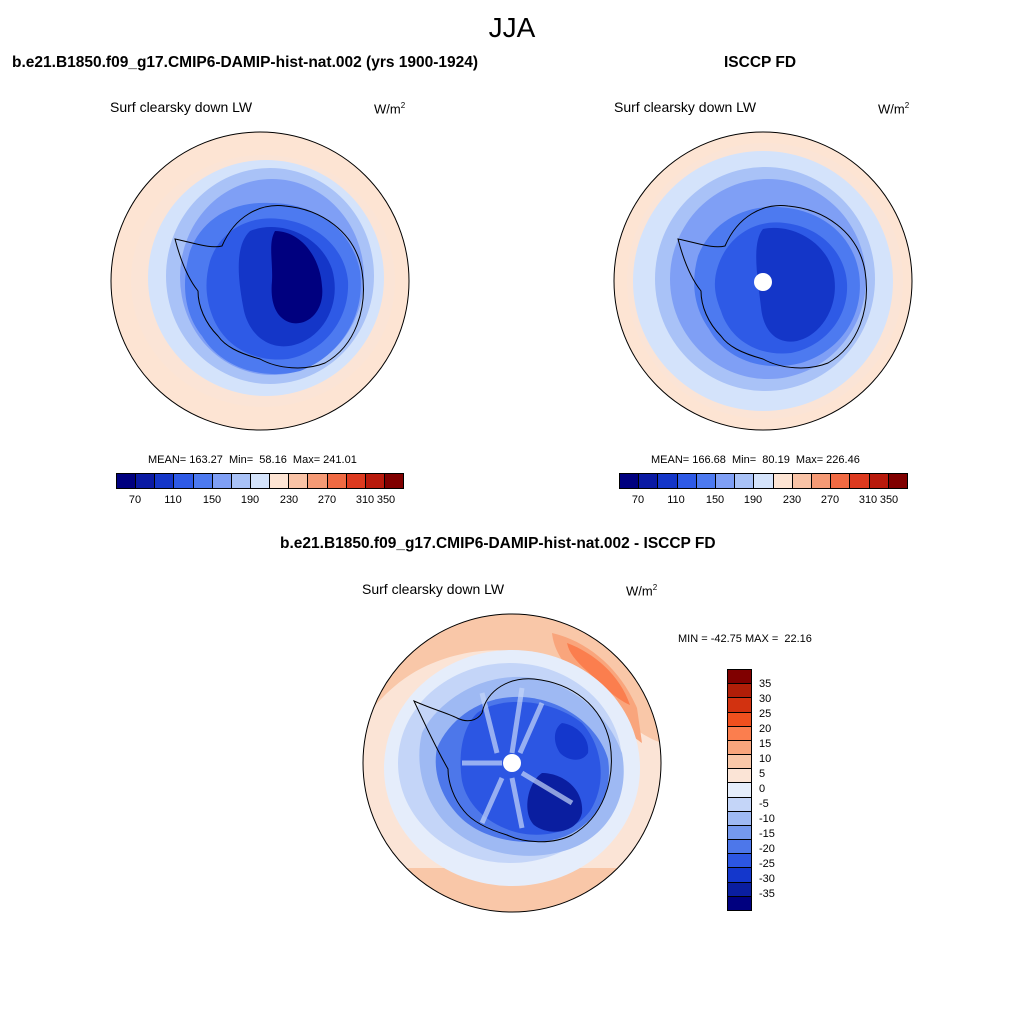 Image resolution: width=1024 pixels, height=1024 pixels. Describe the element at coordinates (765, 729) in the screenshot. I see `colorbar-tick-label: 20` at that location.